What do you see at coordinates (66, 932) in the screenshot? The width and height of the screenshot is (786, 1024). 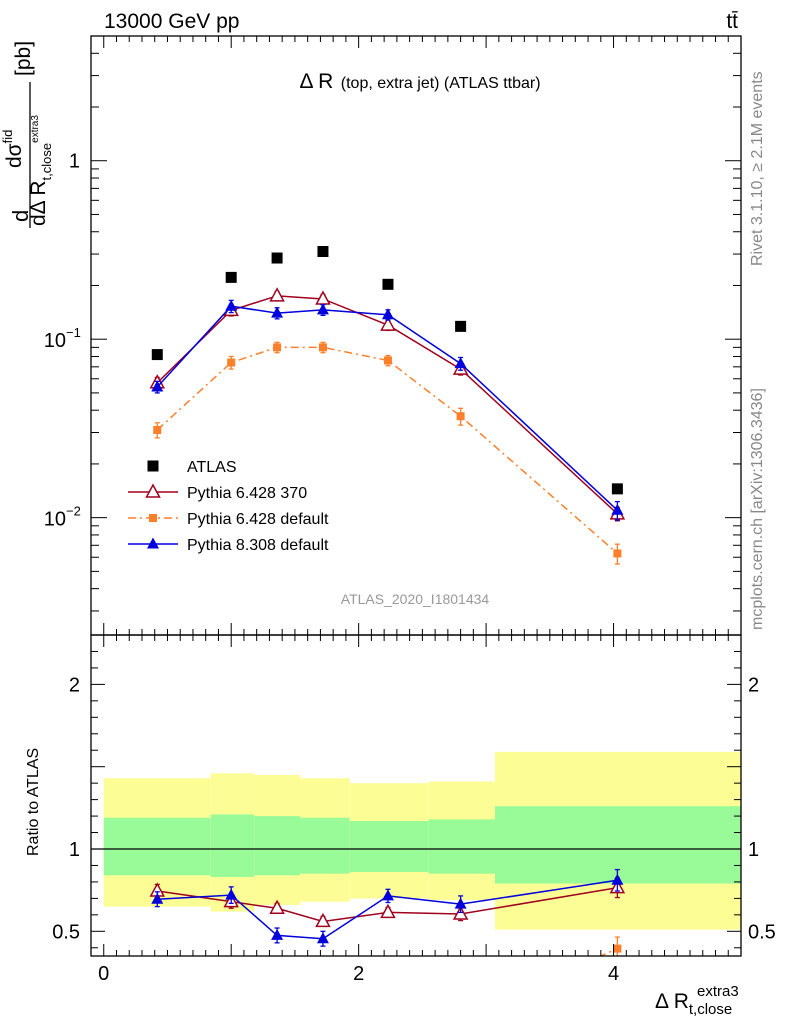 I see `ratio-y-tick-label: 0.5` at bounding box center [66, 932].